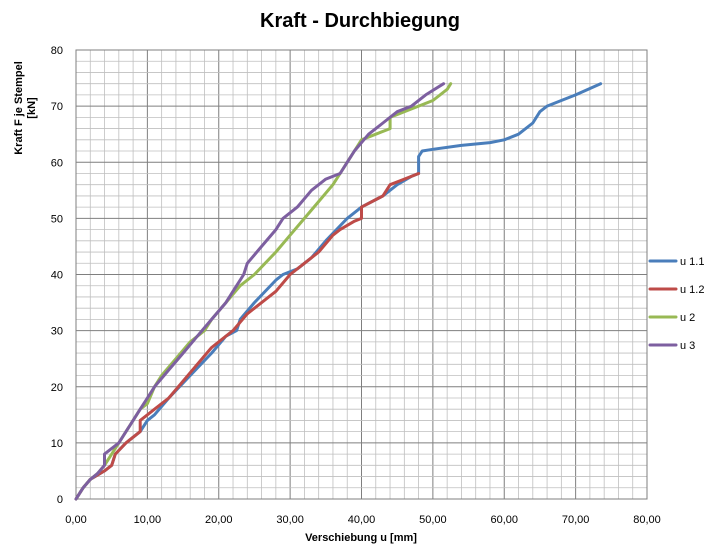 This screenshot has width=721, height=549. Describe the element at coordinates (360, 21) in the screenshot. I see `chart-title: Kraft - Durchbiegung` at that location.